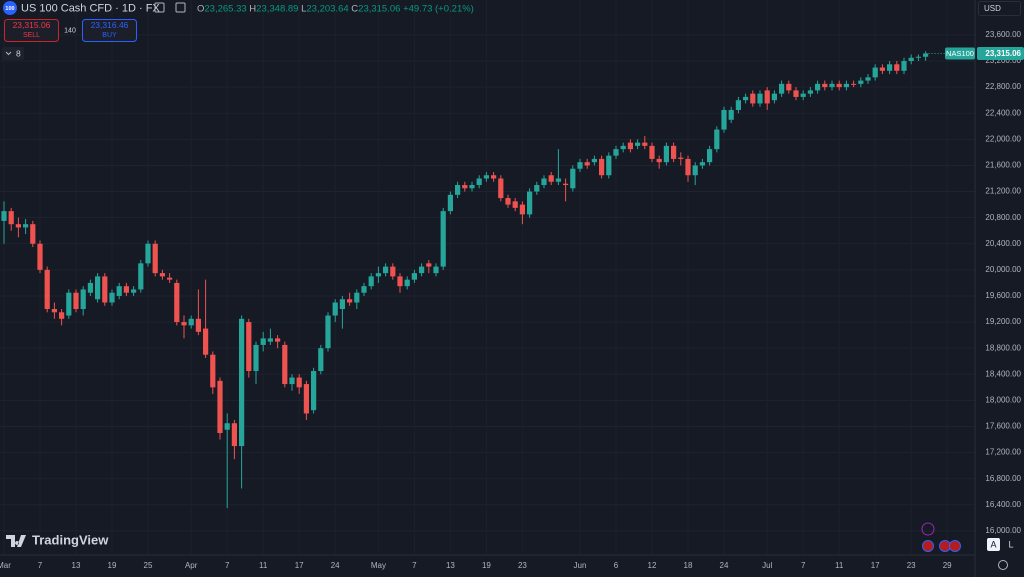 The image size is (1024, 577). I want to click on x-tick-label: 13, so click(76, 565).